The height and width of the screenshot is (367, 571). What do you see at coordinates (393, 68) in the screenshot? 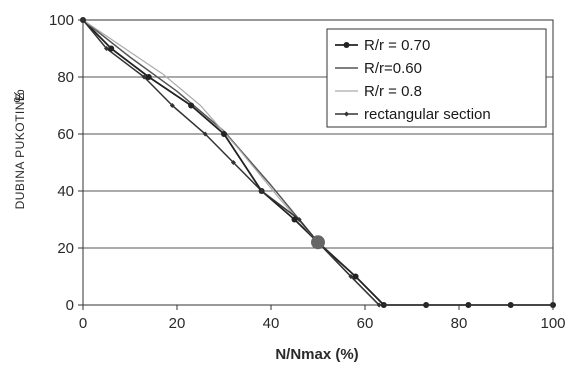
I see `legend-label-1: R/r=0.60` at bounding box center [393, 68].